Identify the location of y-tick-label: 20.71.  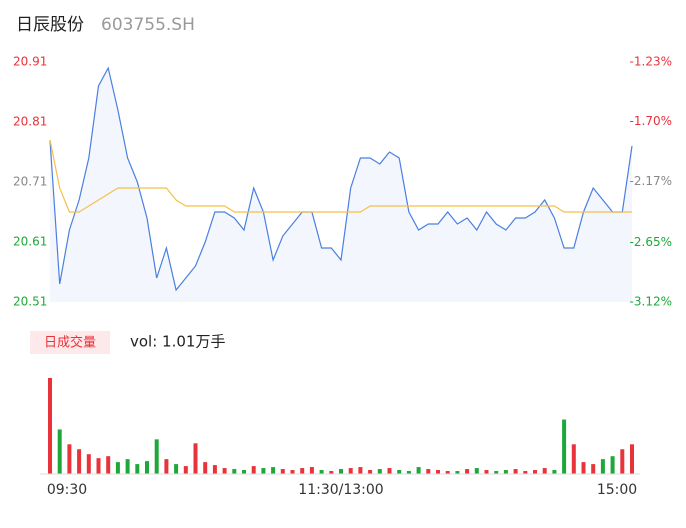
(30, 182).